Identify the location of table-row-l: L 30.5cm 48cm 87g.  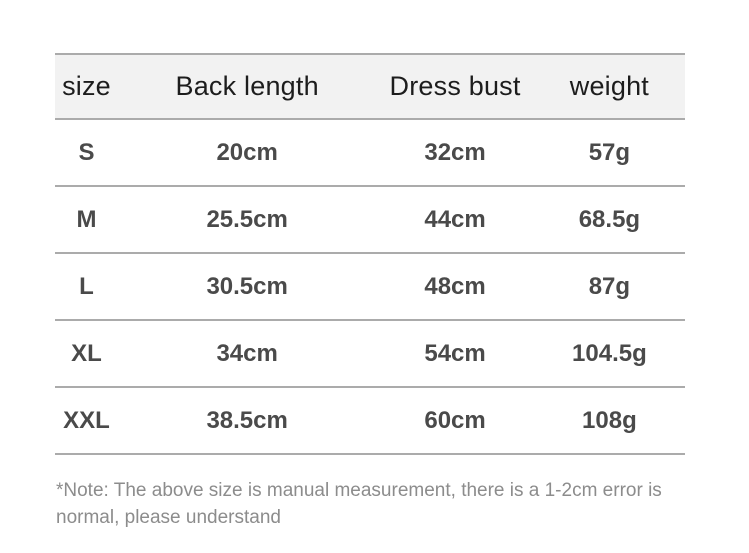
(370, 287).